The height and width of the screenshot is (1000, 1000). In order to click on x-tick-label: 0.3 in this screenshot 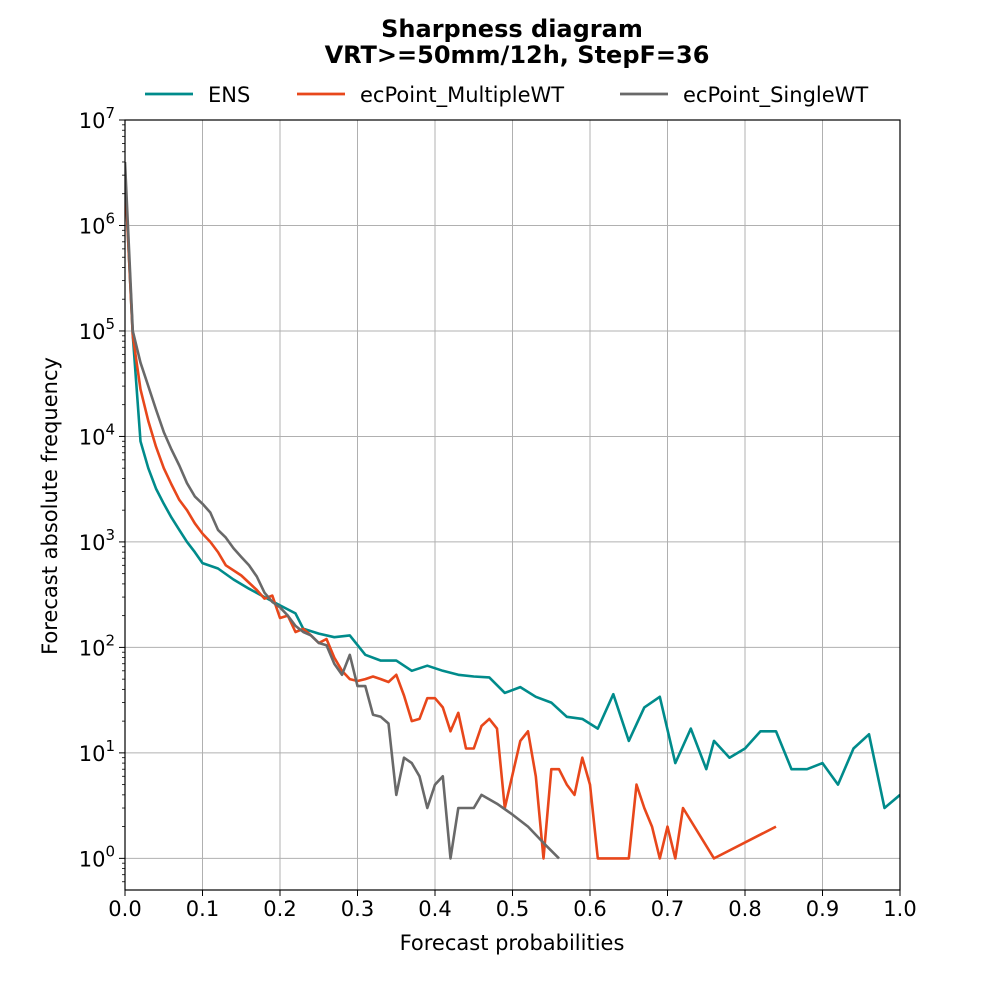, I will do `click(357, 909)`.